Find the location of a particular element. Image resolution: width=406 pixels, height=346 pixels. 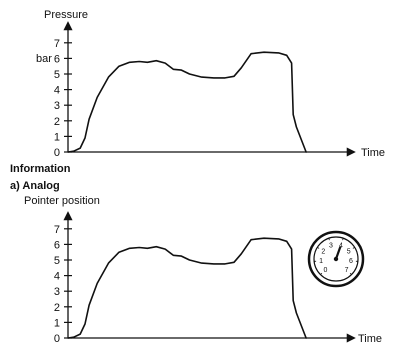

gauge-hub is located at coordinates (336, 259).